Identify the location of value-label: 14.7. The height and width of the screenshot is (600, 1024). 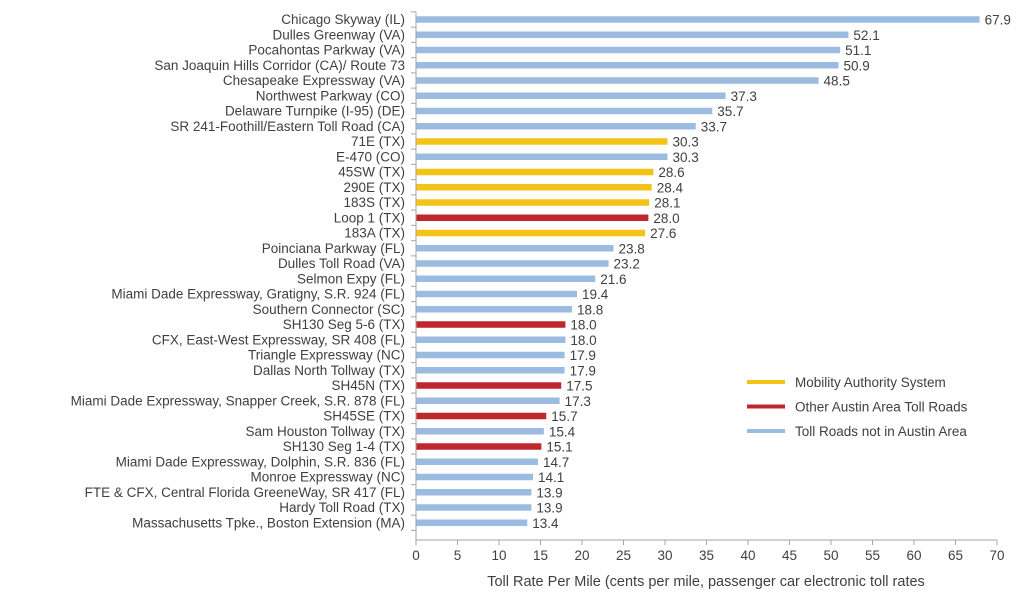
(556, 462).